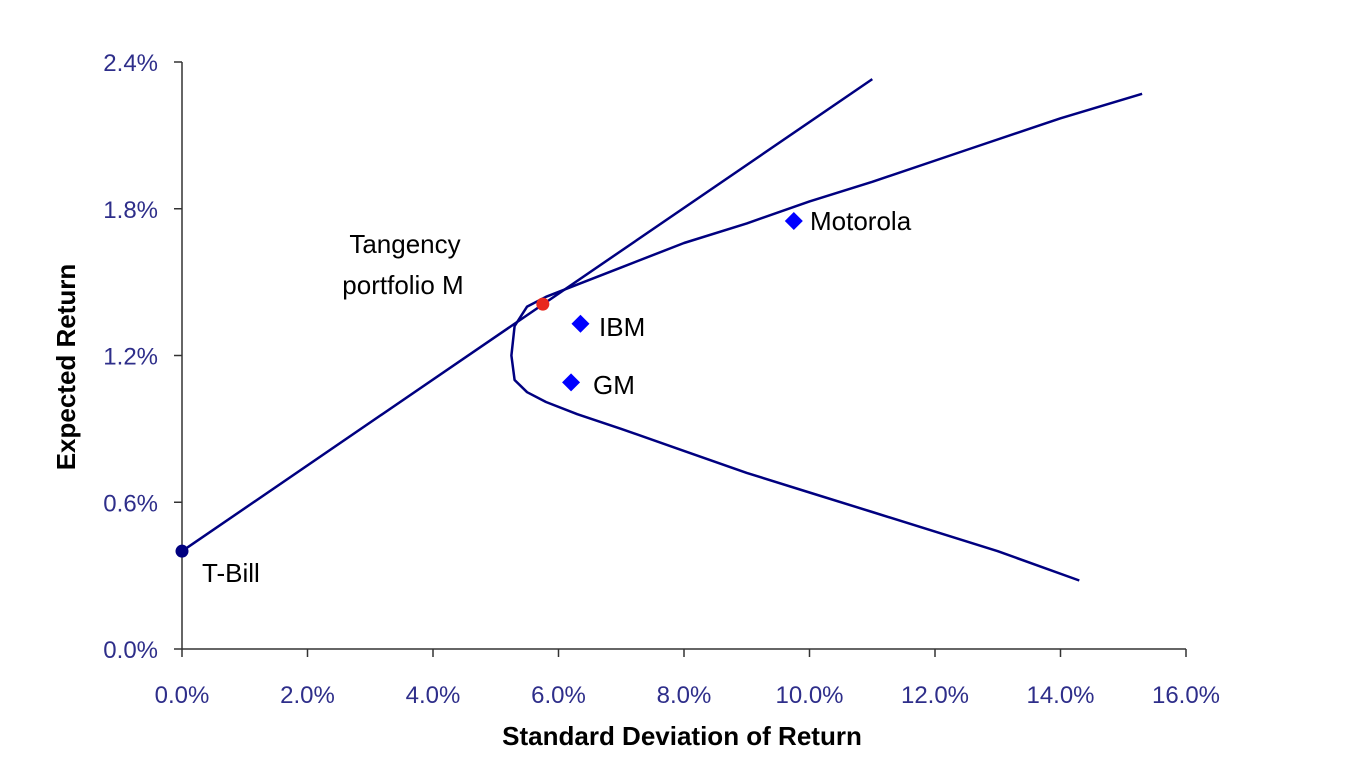  I want to click on x-tick-label: 6.0%, so click(558, 695).